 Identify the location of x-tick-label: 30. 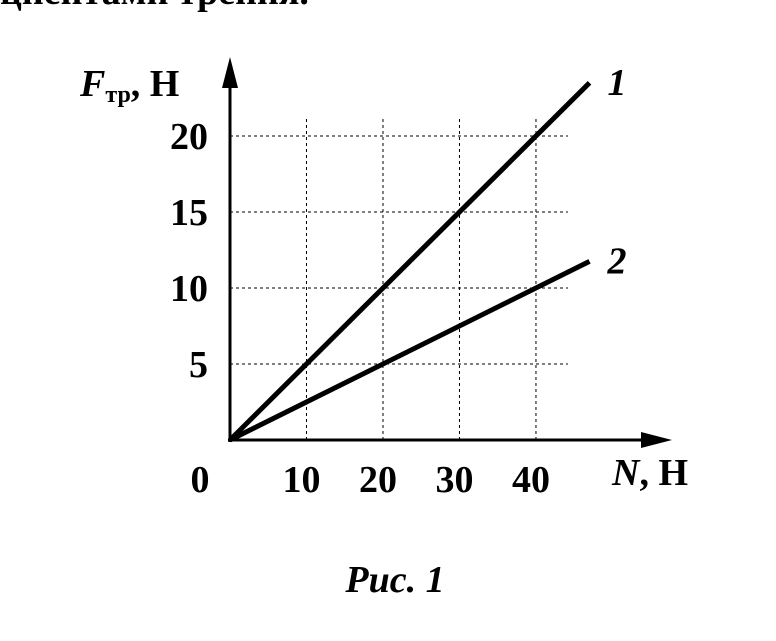
(454, 480).